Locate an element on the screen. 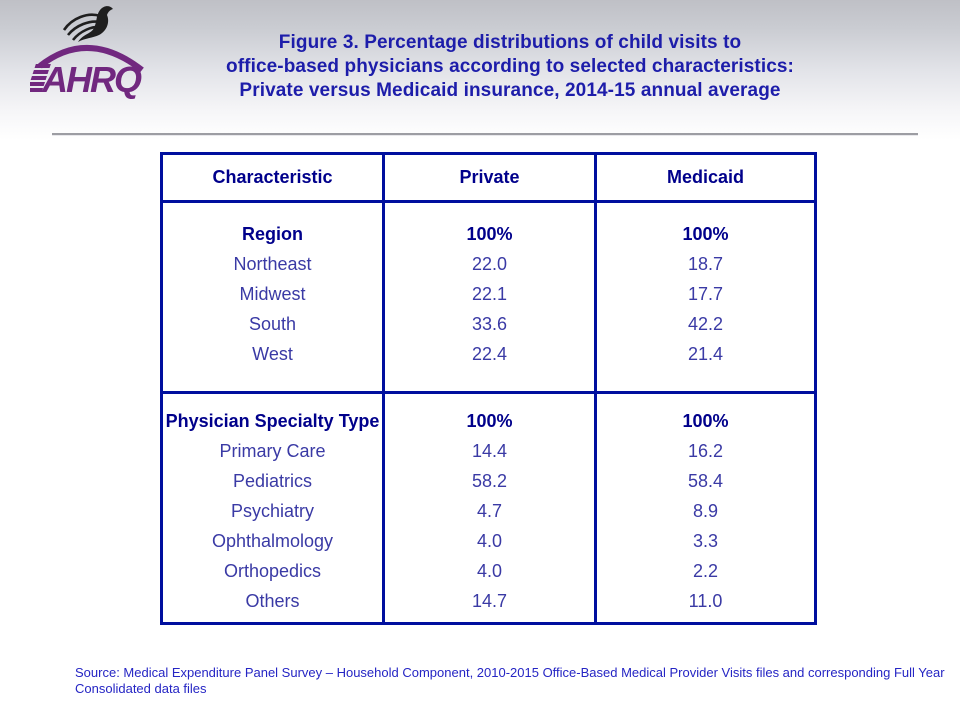 The height and width of the screenshot is (720, 960). ahrq-logo: AHRQ is located at coordinates (92, 52).